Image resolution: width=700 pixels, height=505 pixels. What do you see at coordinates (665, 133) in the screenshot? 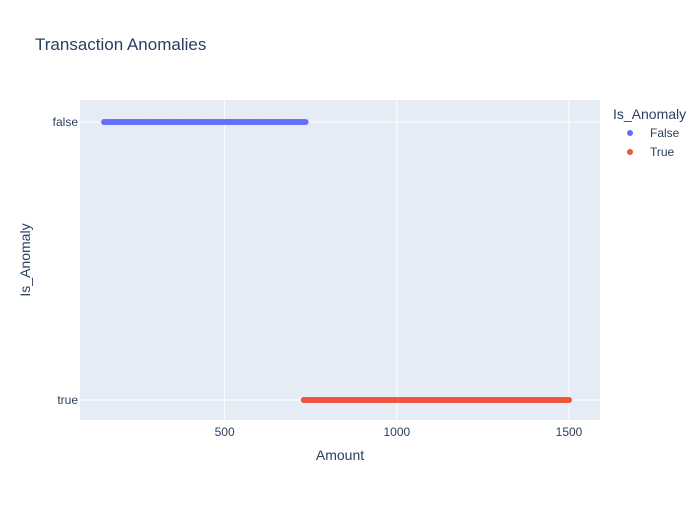
I see `legend-label: False` at bounding box center [665, 133].